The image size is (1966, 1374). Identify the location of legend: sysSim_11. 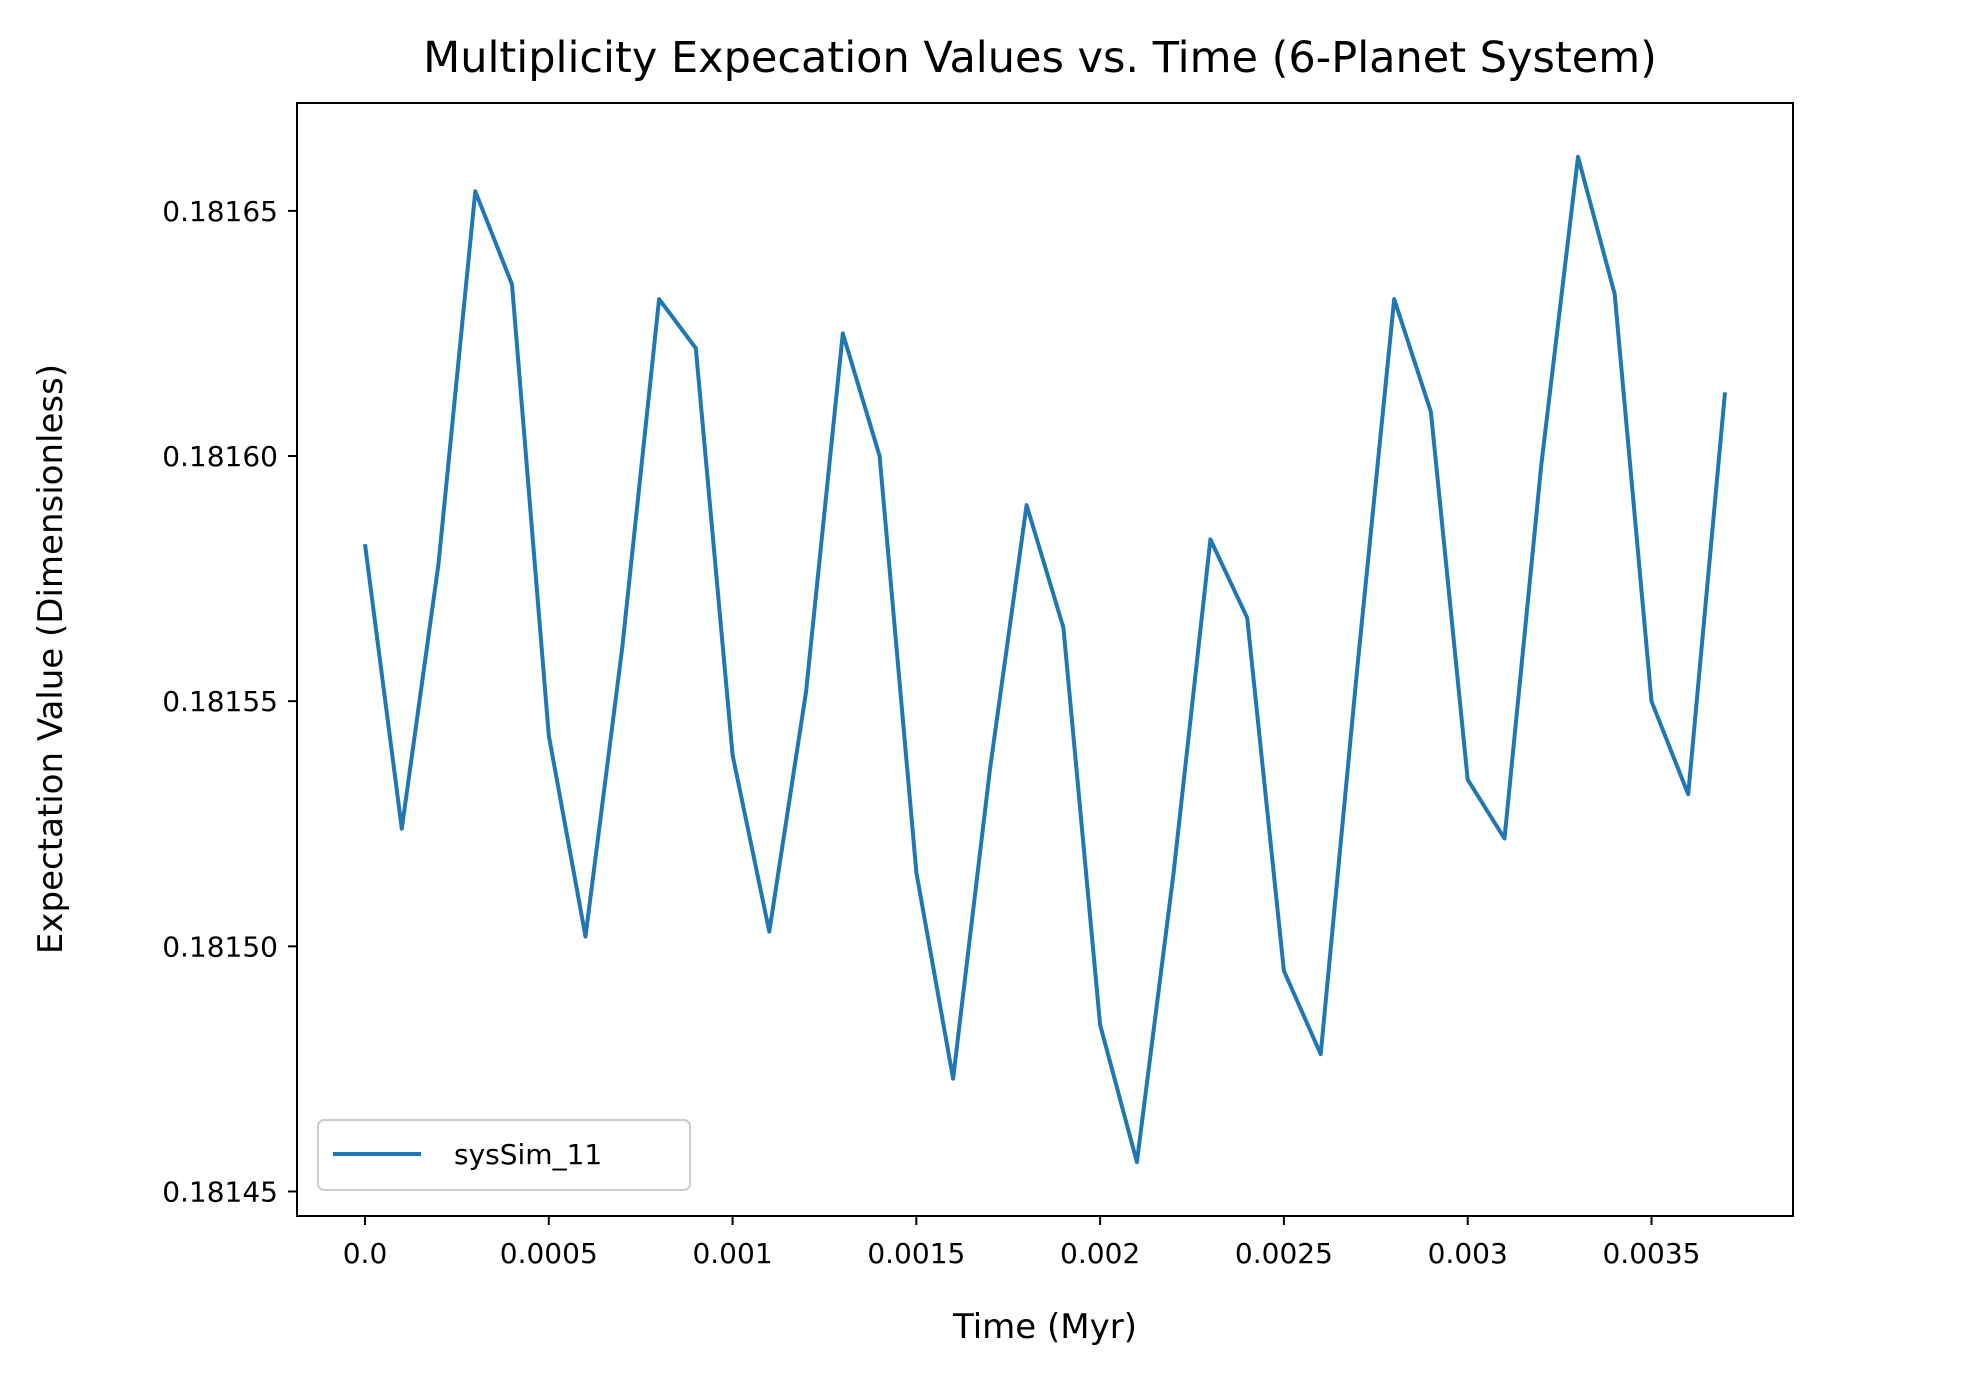
(504, 1155).